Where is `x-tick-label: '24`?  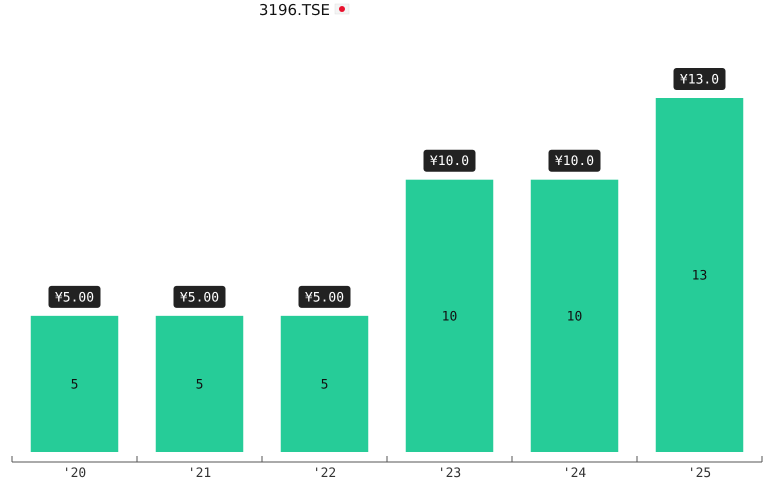
x-tick-label: '24 is located at coordinates (574, 473).